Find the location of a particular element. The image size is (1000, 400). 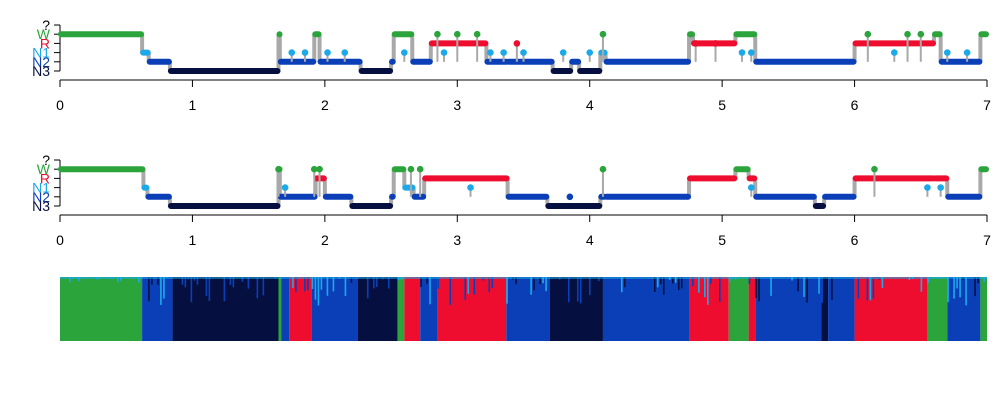

stage-label: N3 is located at coordinates (41, 71).